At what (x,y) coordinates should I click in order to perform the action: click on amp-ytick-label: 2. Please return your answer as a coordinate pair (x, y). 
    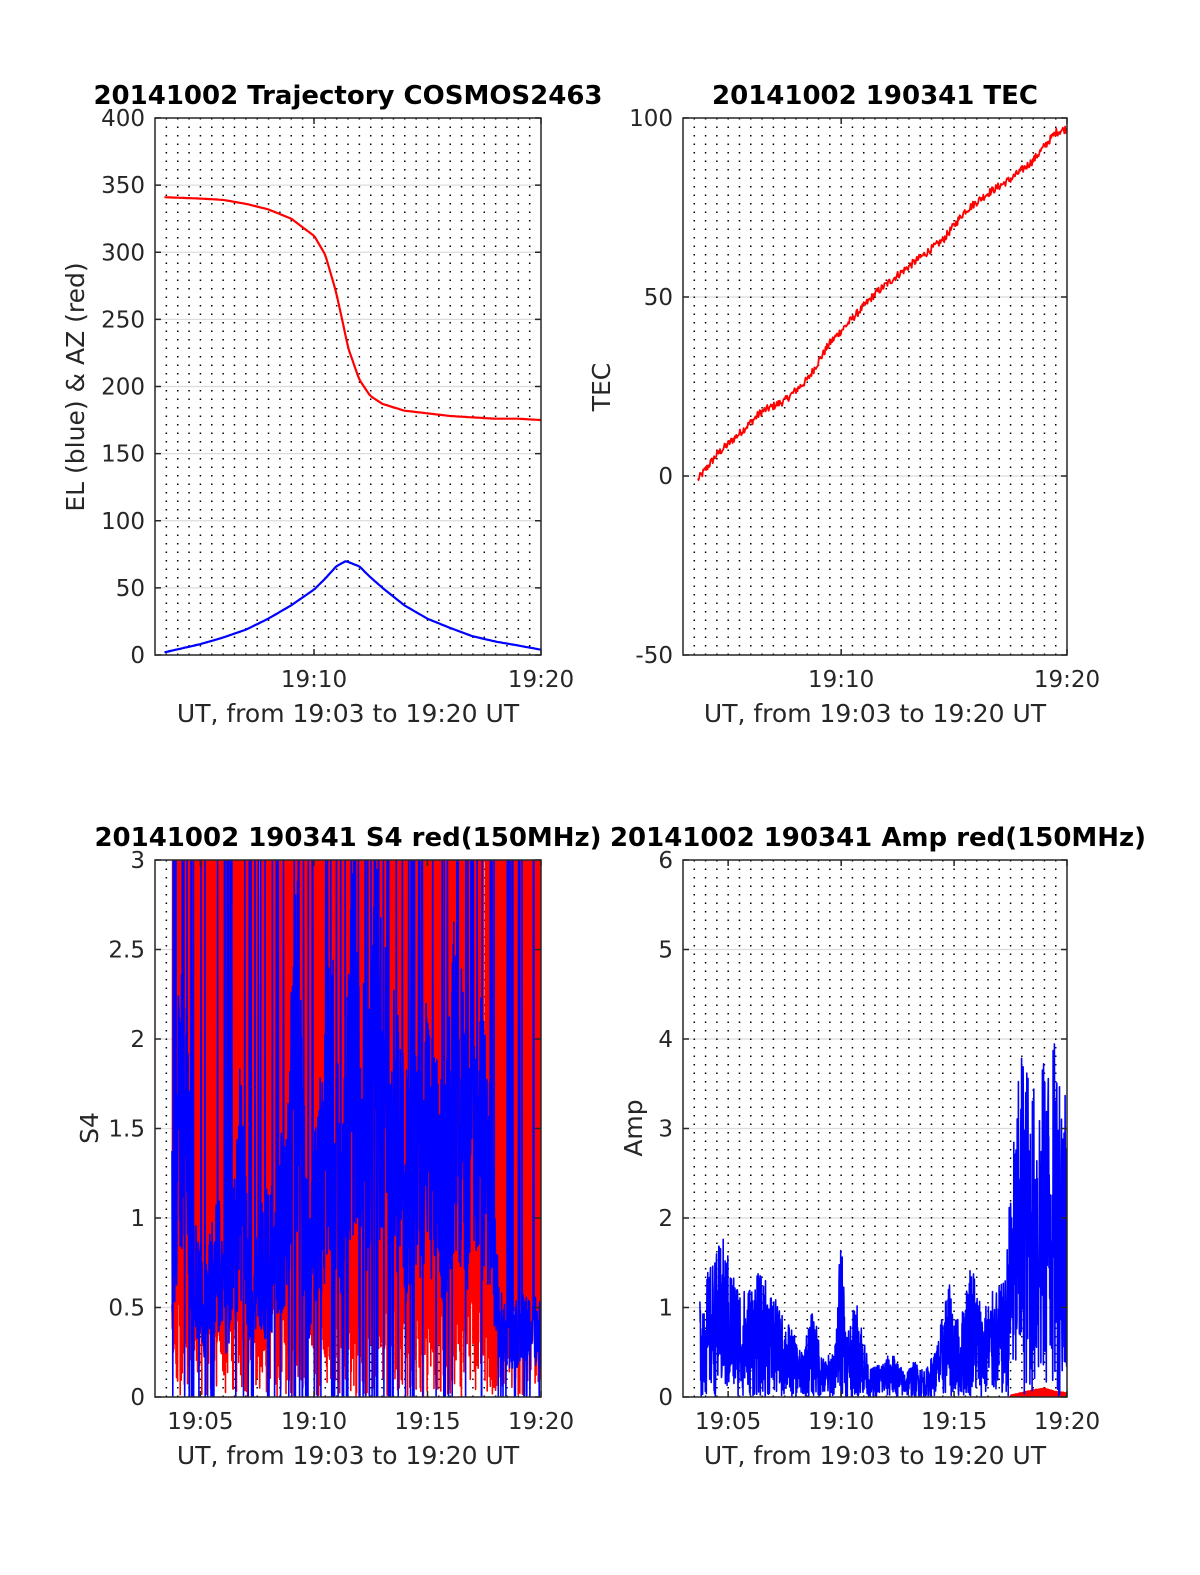
    Looking at the image, I should click on (665, 1219).